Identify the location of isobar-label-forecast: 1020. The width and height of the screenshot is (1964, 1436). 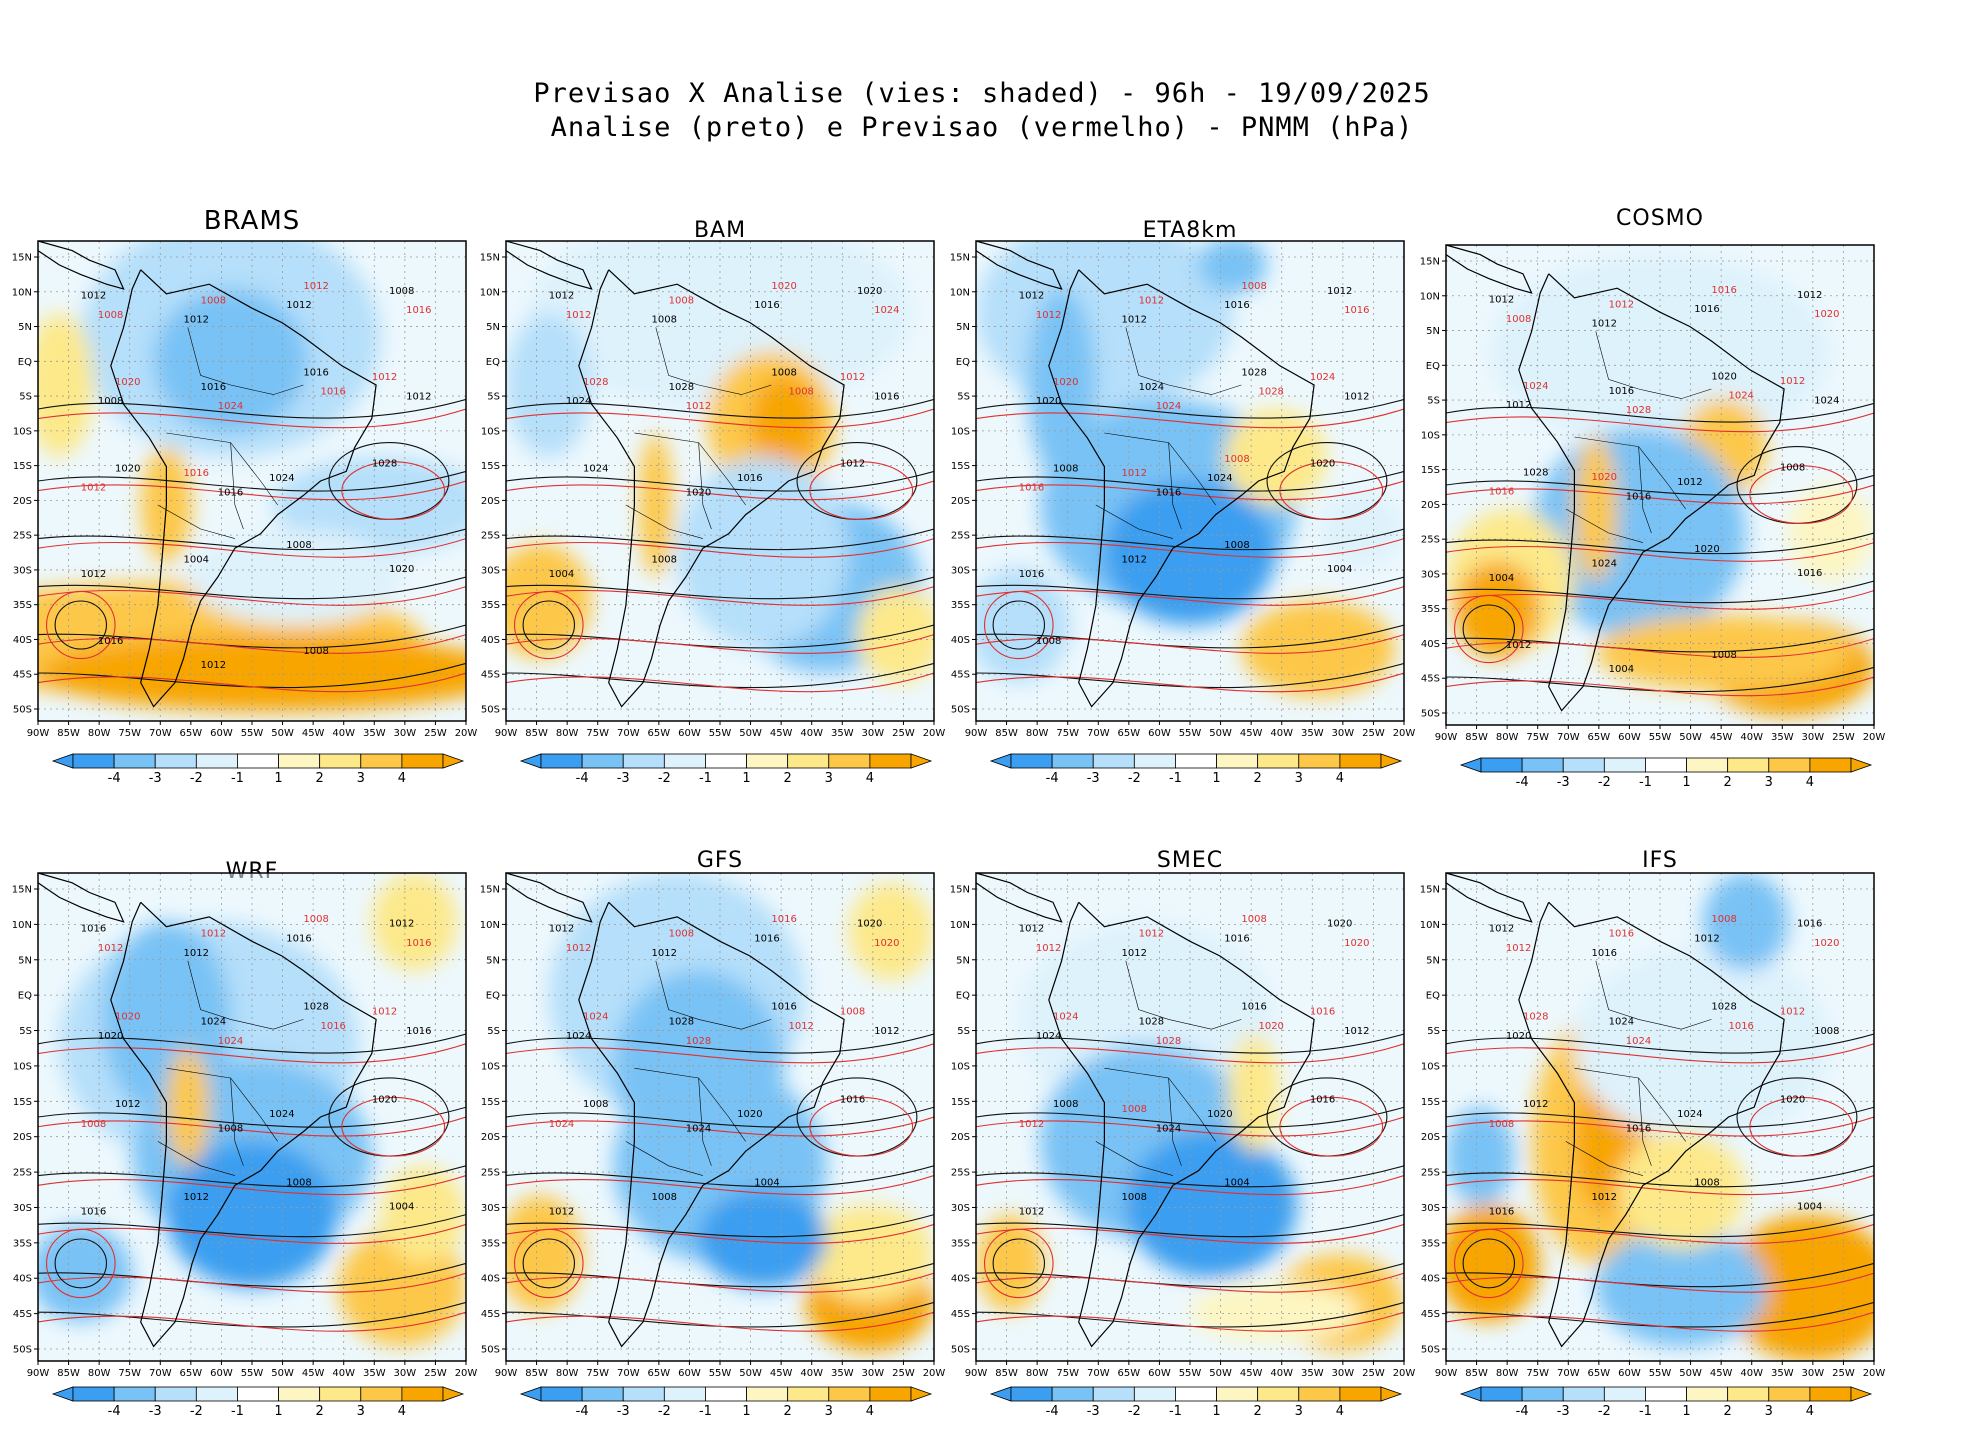
(1826, 314).